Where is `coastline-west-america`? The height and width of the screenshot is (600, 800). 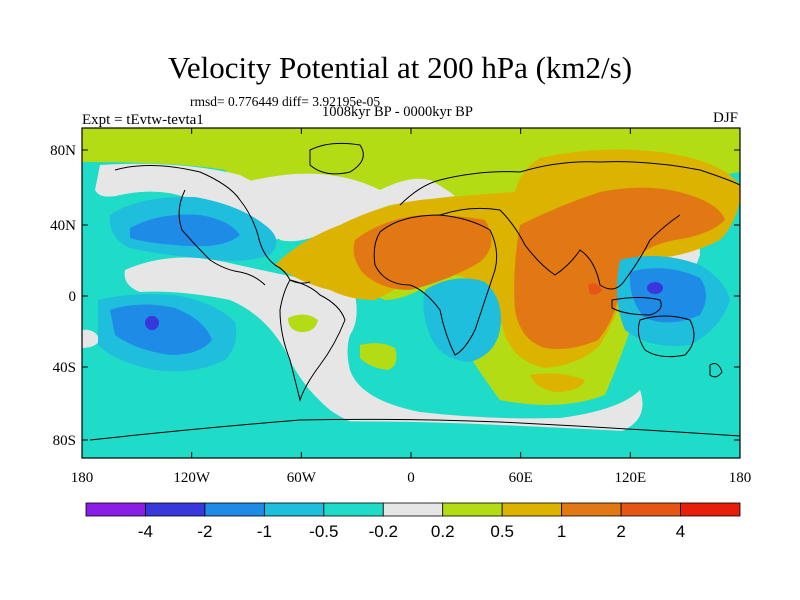
coastline-west-america is located at coordinates (222, 237).